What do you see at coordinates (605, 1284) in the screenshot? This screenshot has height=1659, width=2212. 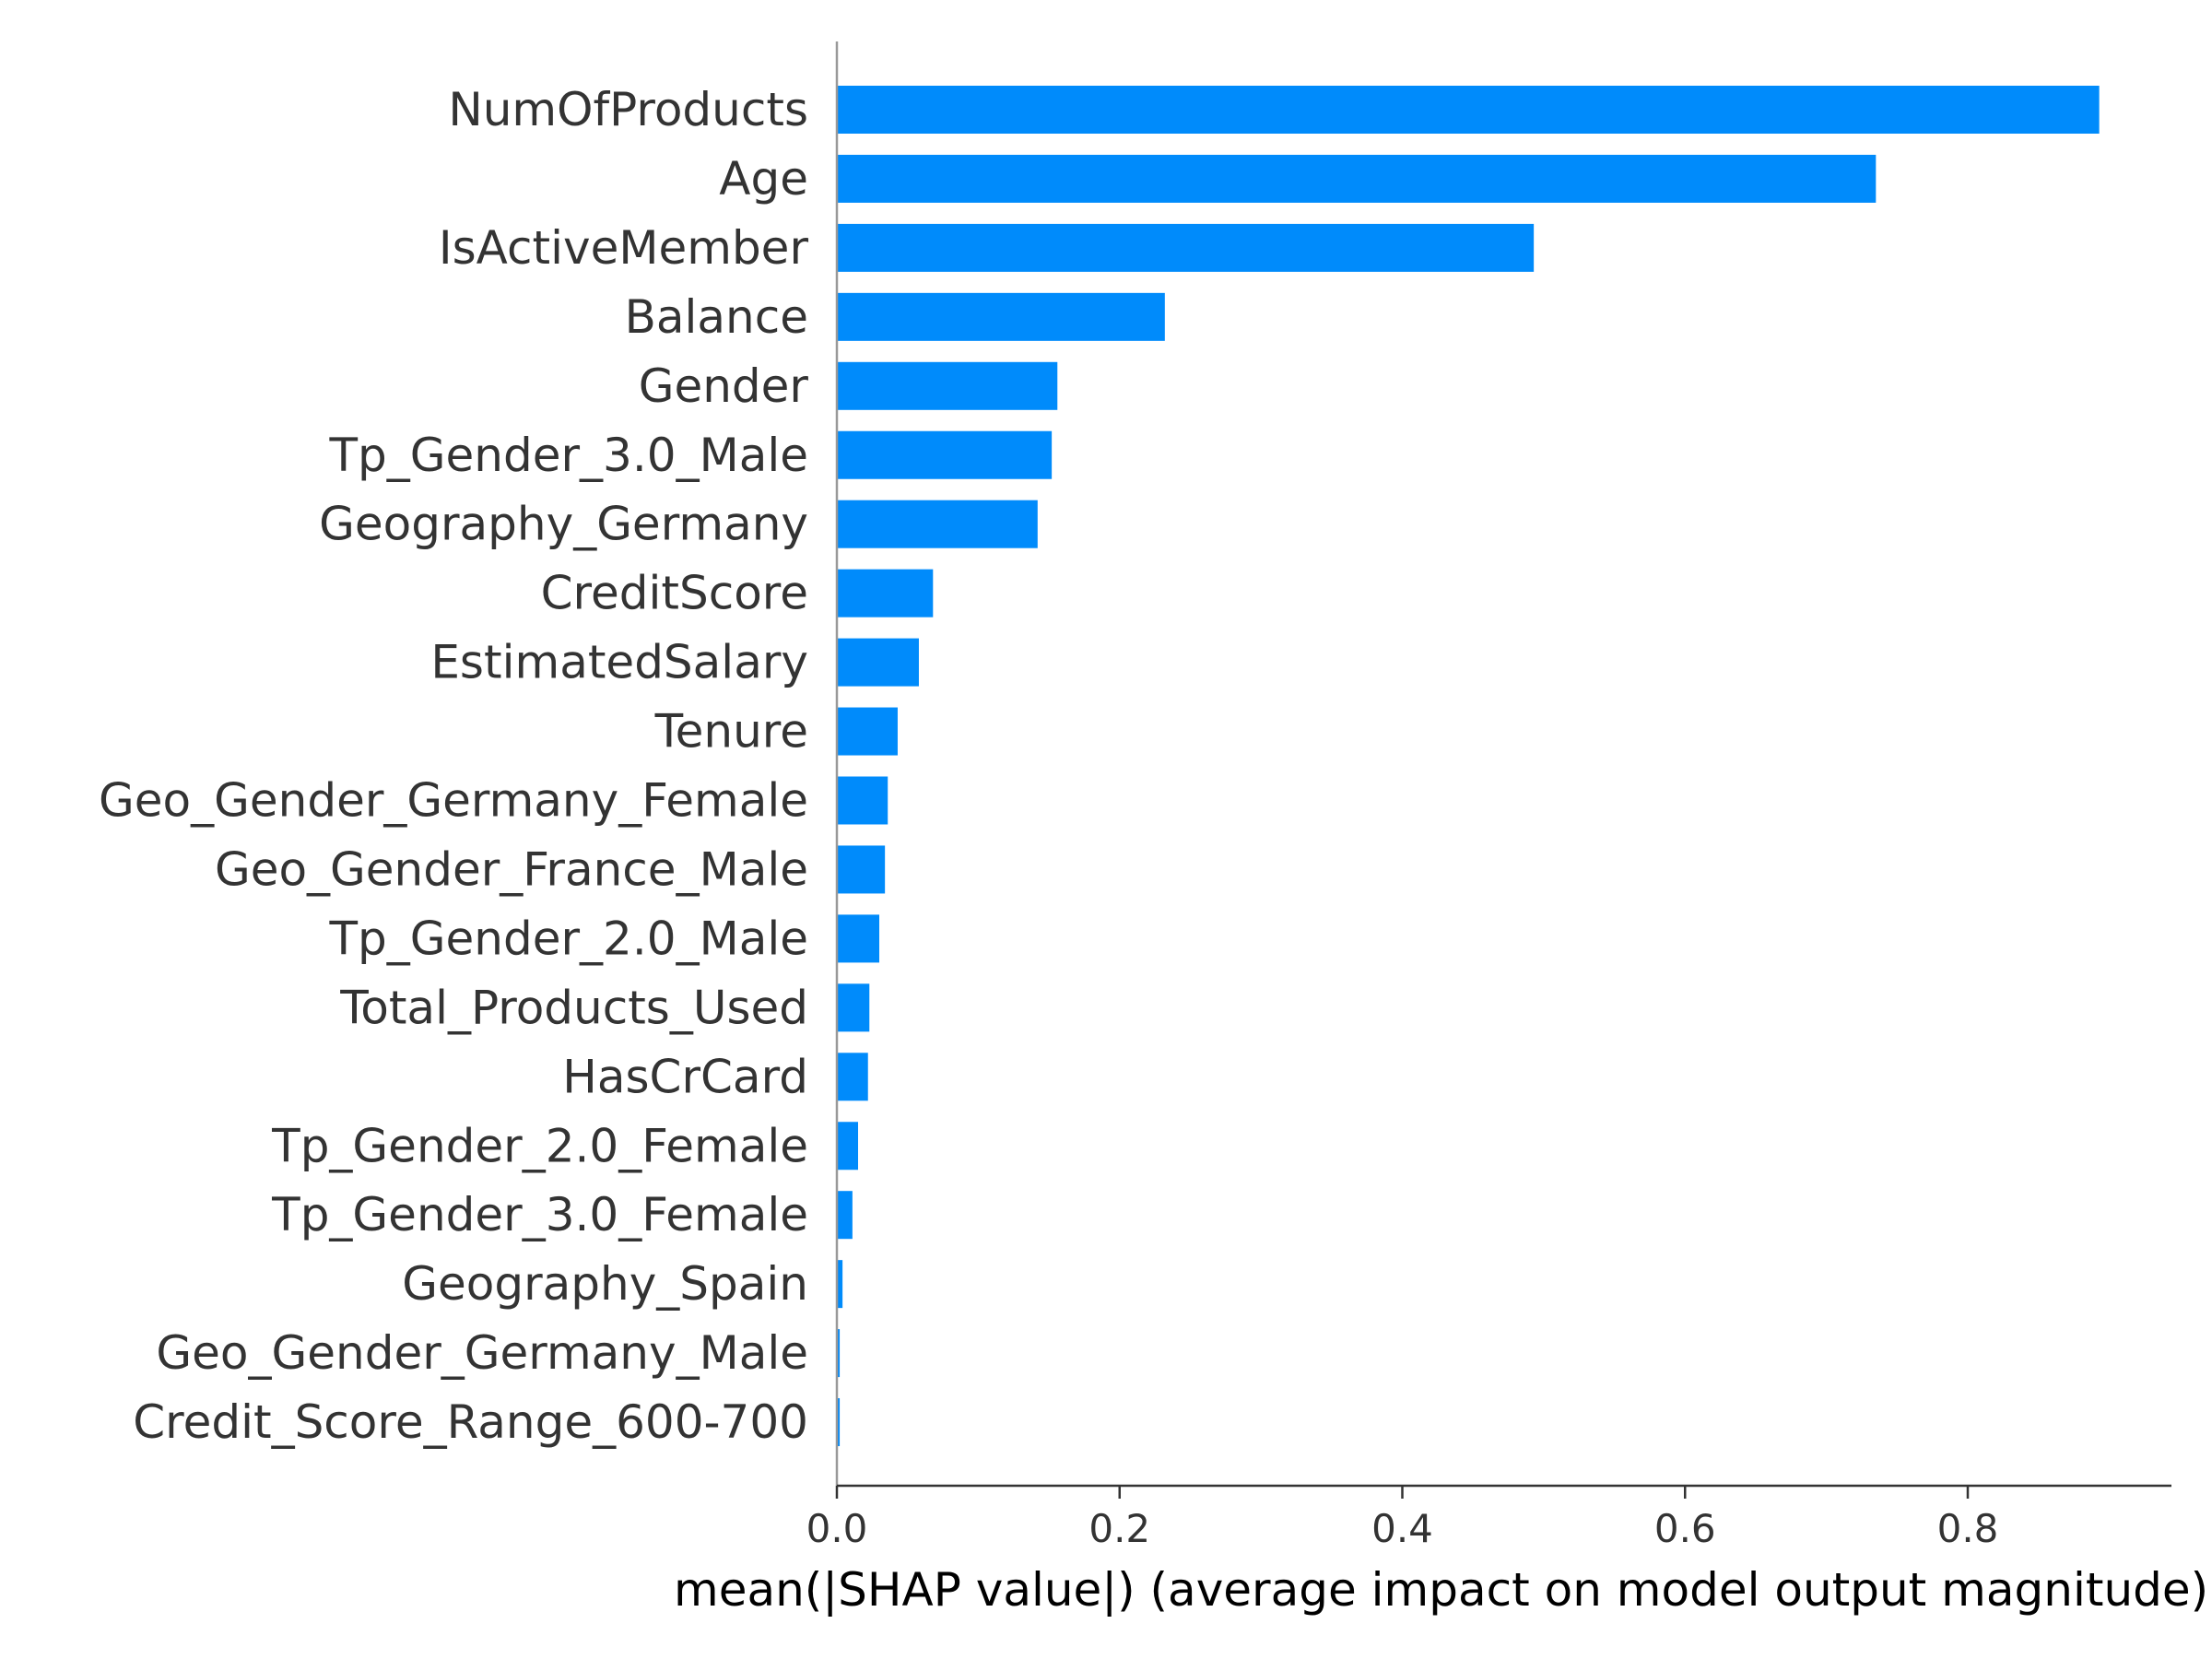 I see `feature-label-17: Geography_Spain` at bounding box center [605, 1284].